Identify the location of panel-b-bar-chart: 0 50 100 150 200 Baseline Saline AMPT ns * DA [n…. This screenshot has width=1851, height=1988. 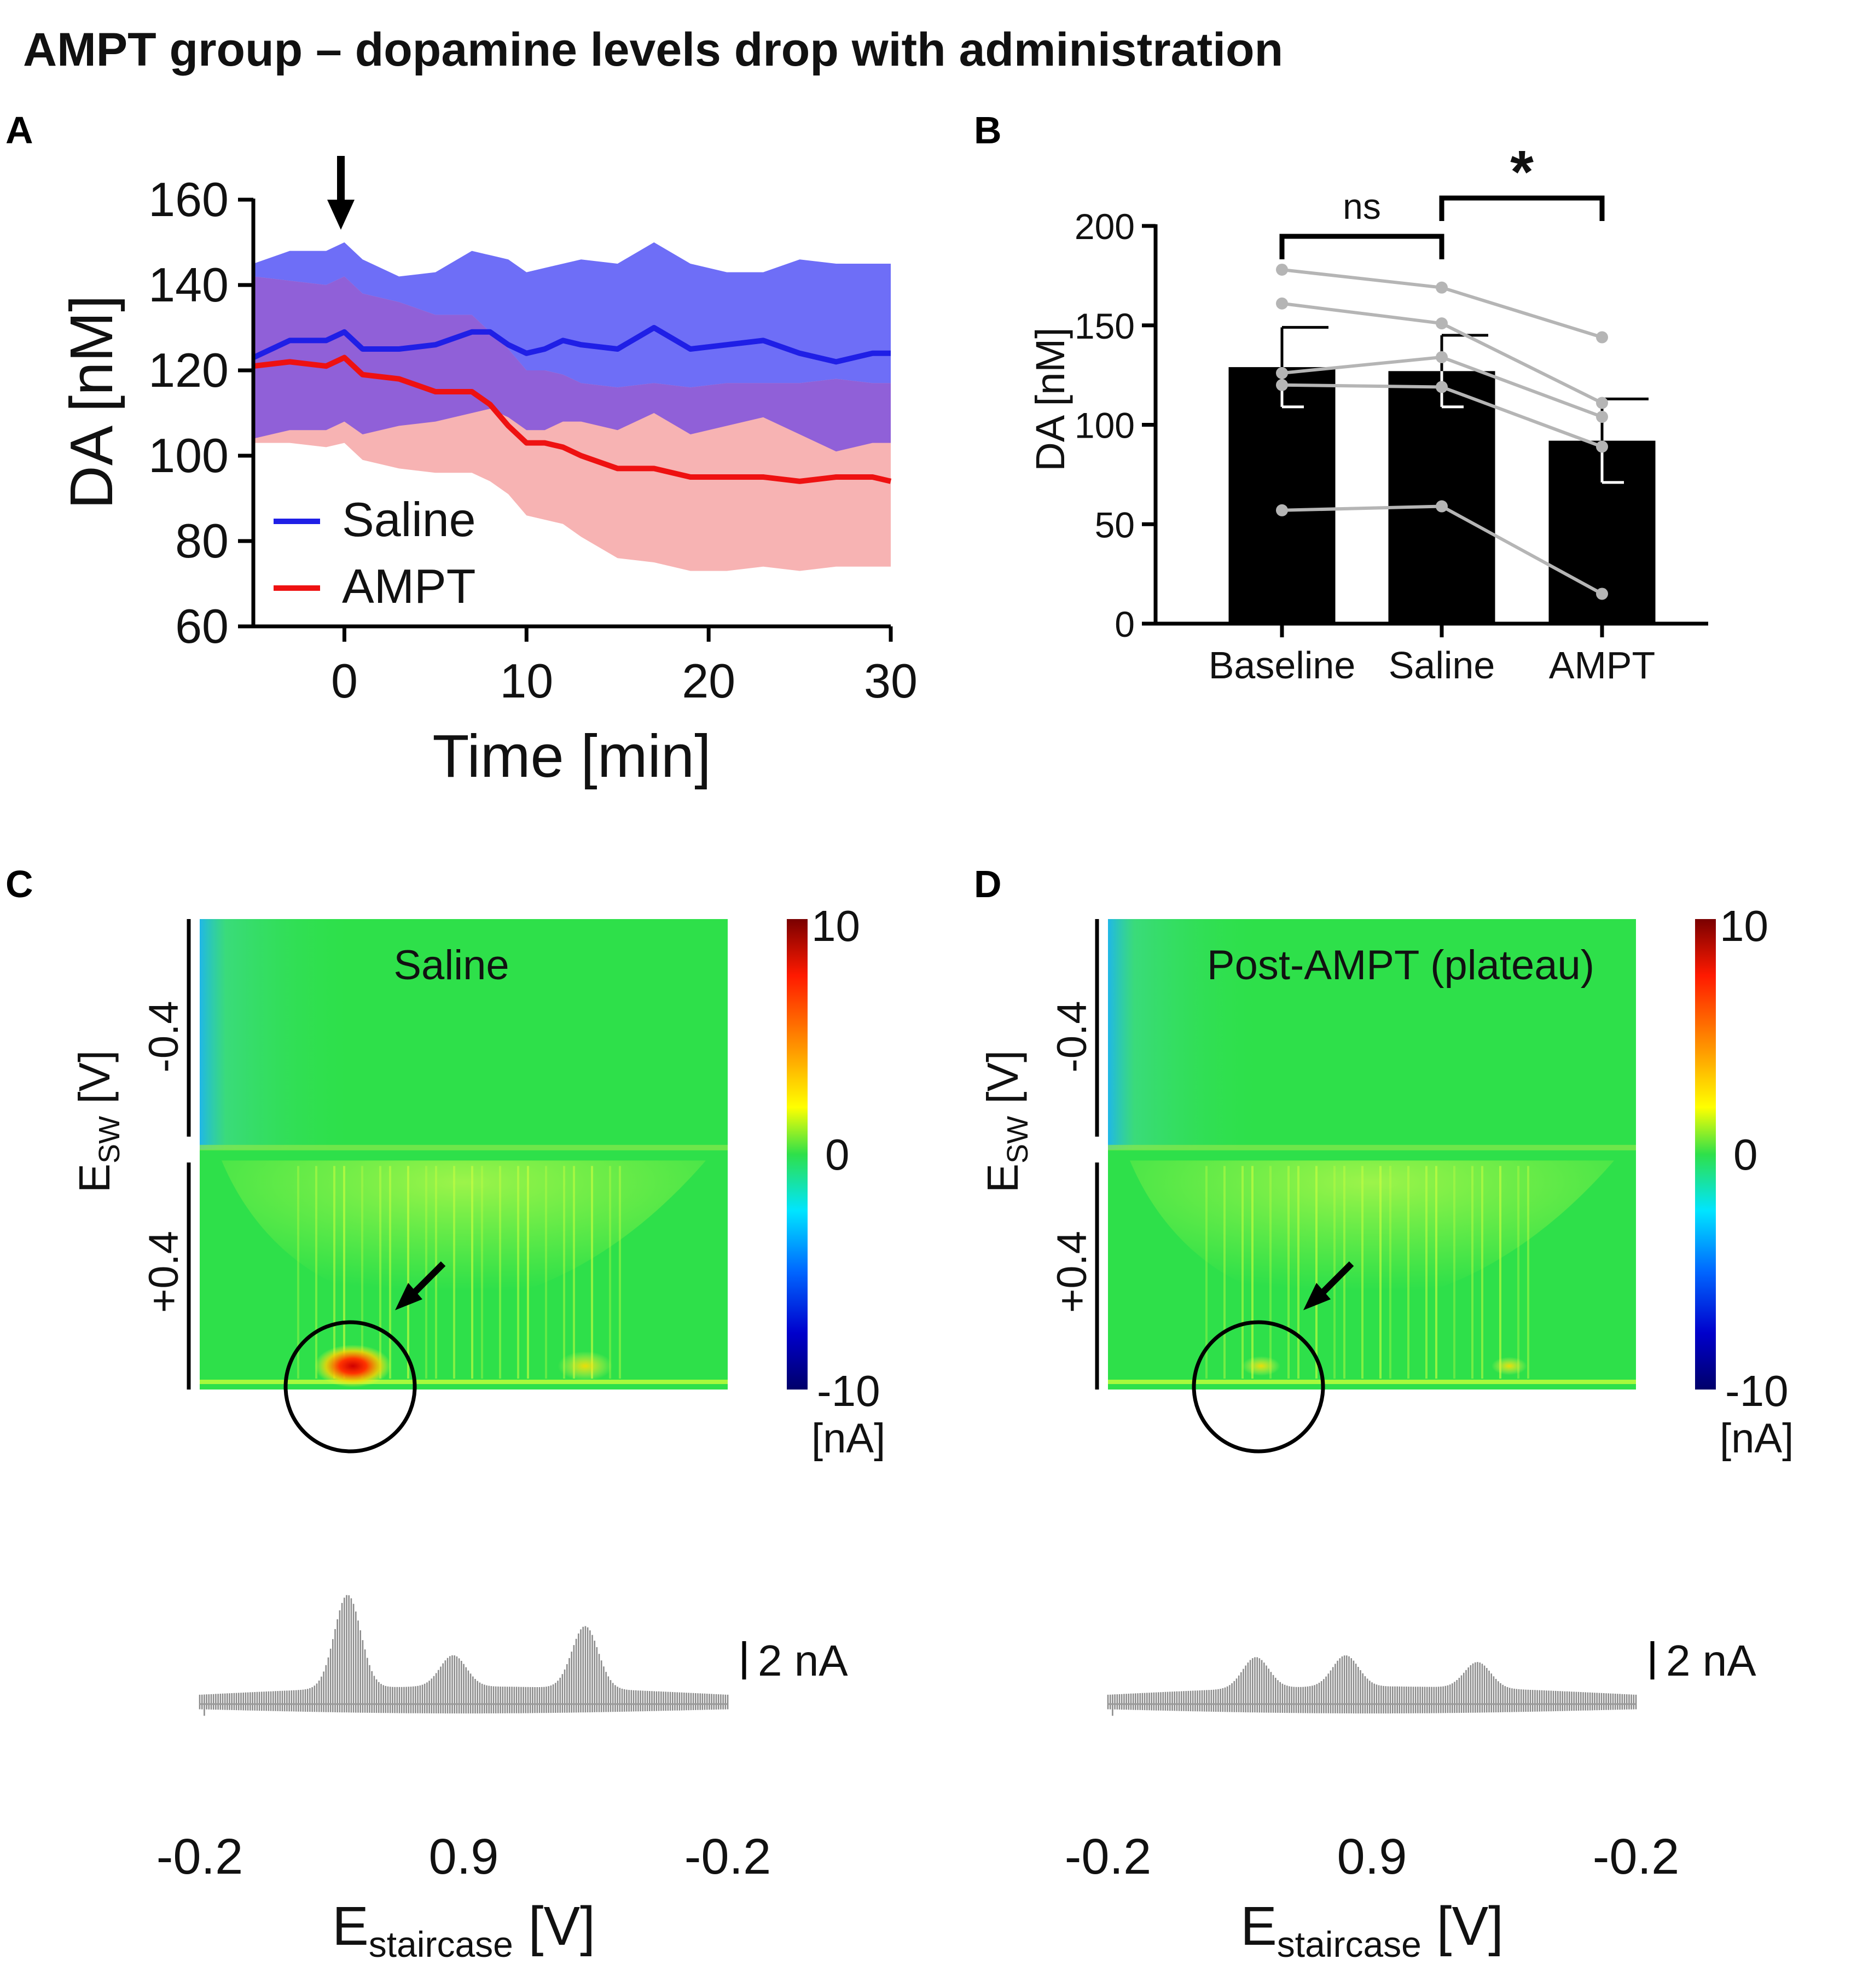
(1368, 412).